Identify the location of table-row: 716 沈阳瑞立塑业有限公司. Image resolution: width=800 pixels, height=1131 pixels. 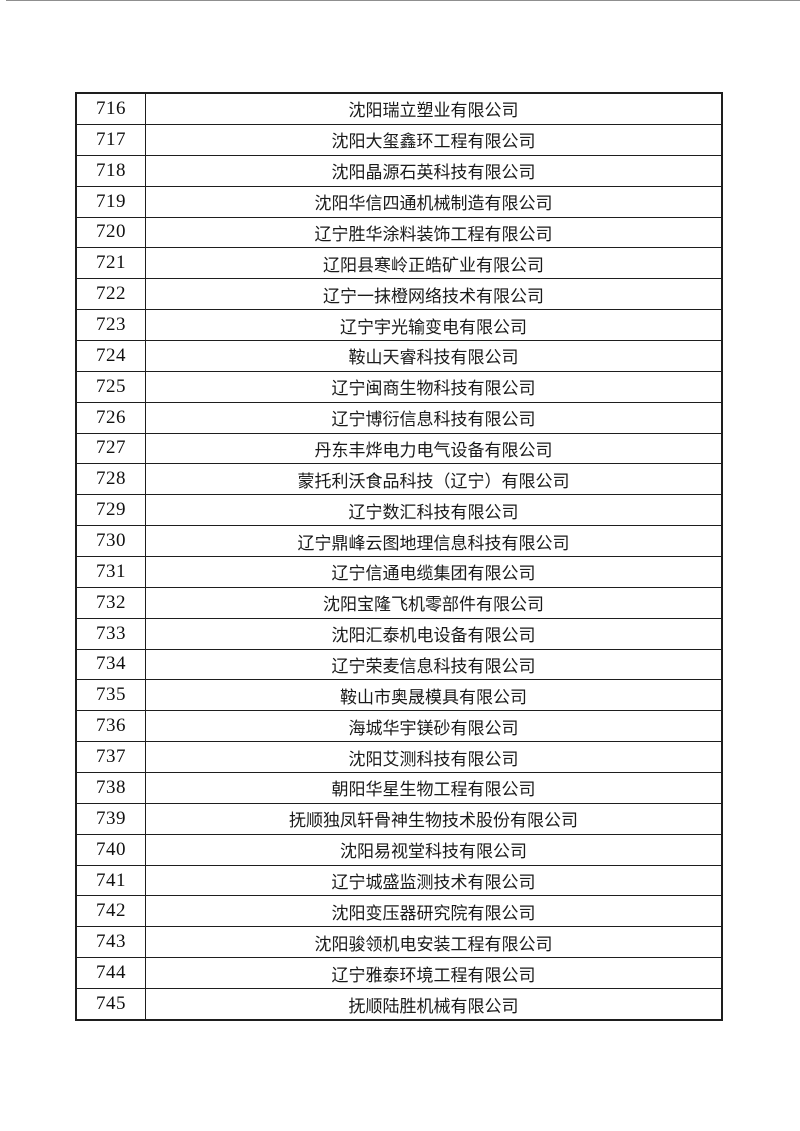
(399, 108).